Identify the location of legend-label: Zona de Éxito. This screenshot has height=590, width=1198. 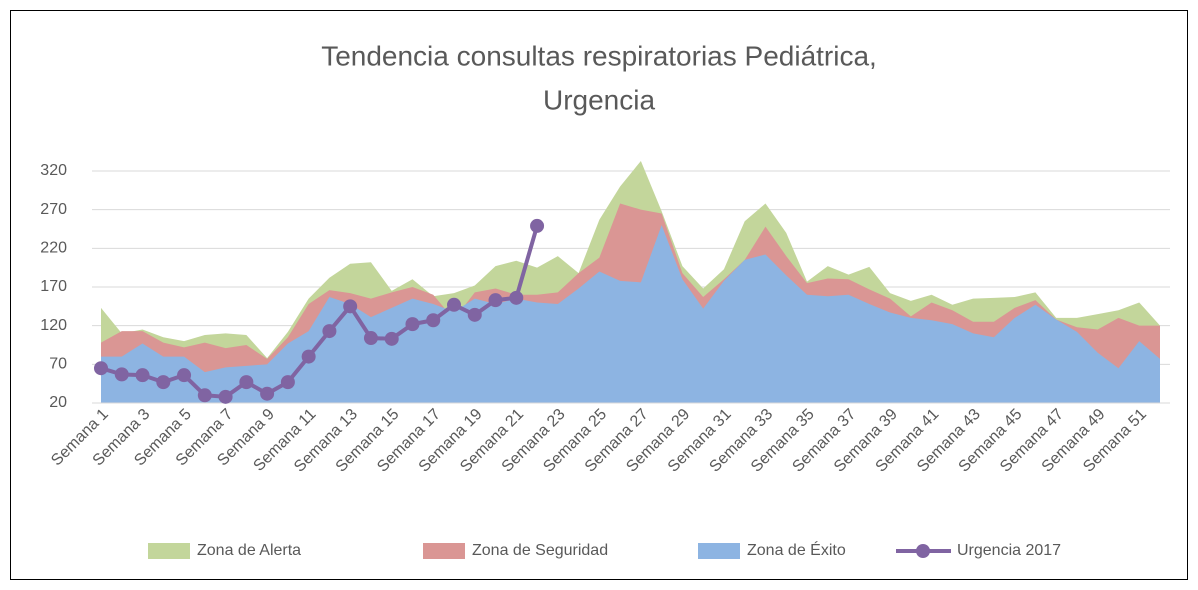
(796, 549).